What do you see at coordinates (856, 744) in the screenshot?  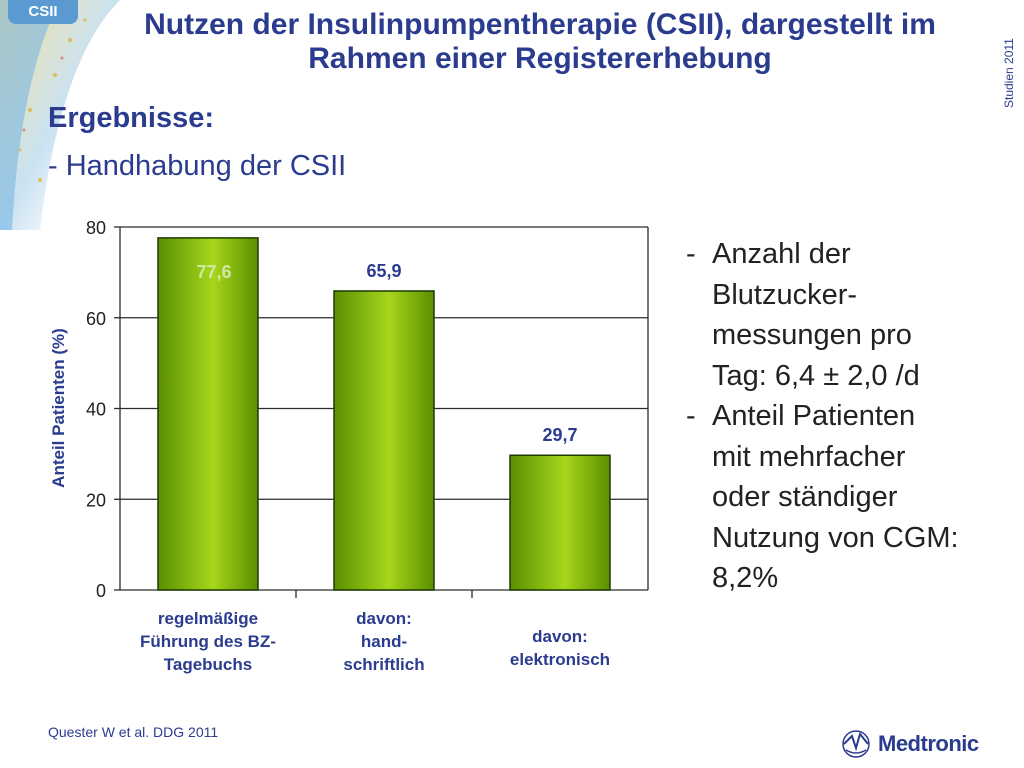 I see `medtronic-logo-icon` at bounding box center [856, 744].